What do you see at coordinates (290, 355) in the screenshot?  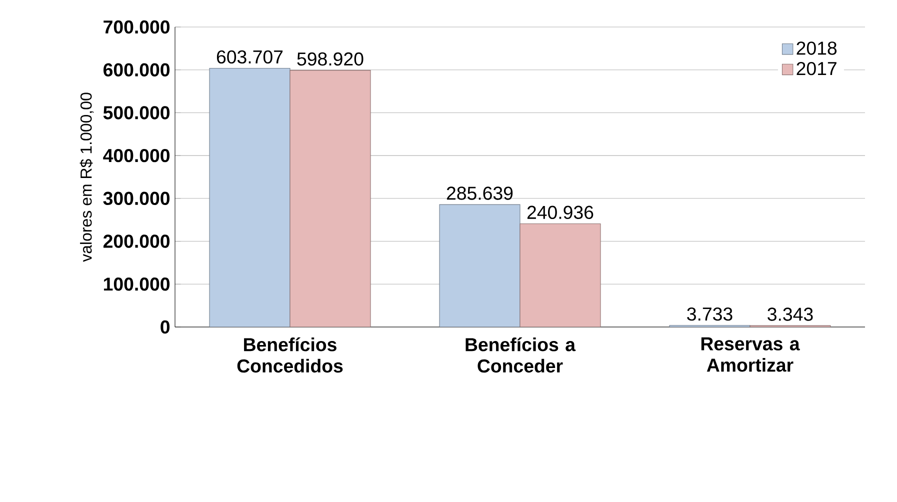 I see `x-tick-label: Benefícios Concedidos` at bounding box center [290, 355].